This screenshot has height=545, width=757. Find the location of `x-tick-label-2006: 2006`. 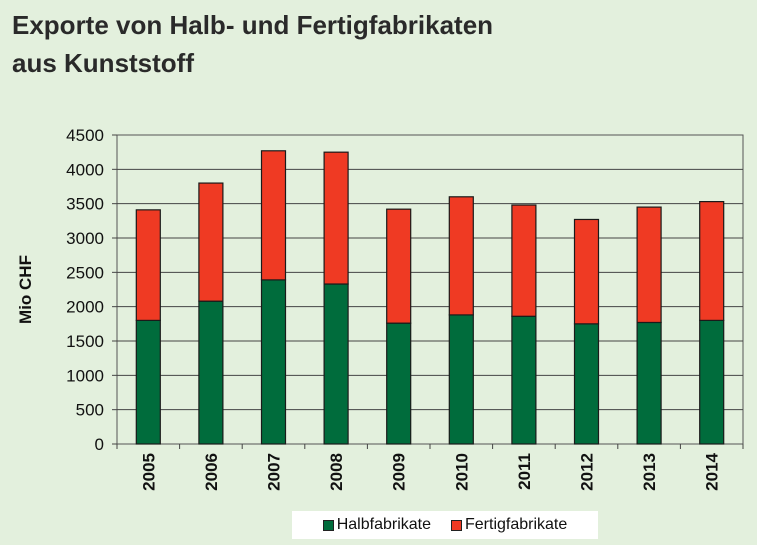

x-tick-label-2006: 2006 is located at coordinates (211, 472).